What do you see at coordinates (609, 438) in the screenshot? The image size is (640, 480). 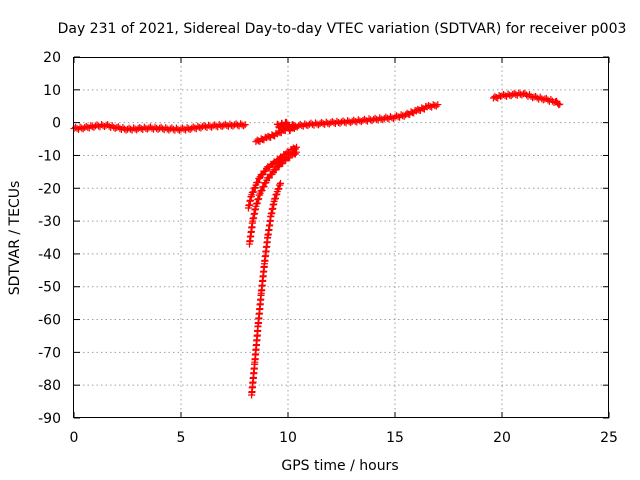 I see `x-tick-label: 25` at bounding box center [609, 438].